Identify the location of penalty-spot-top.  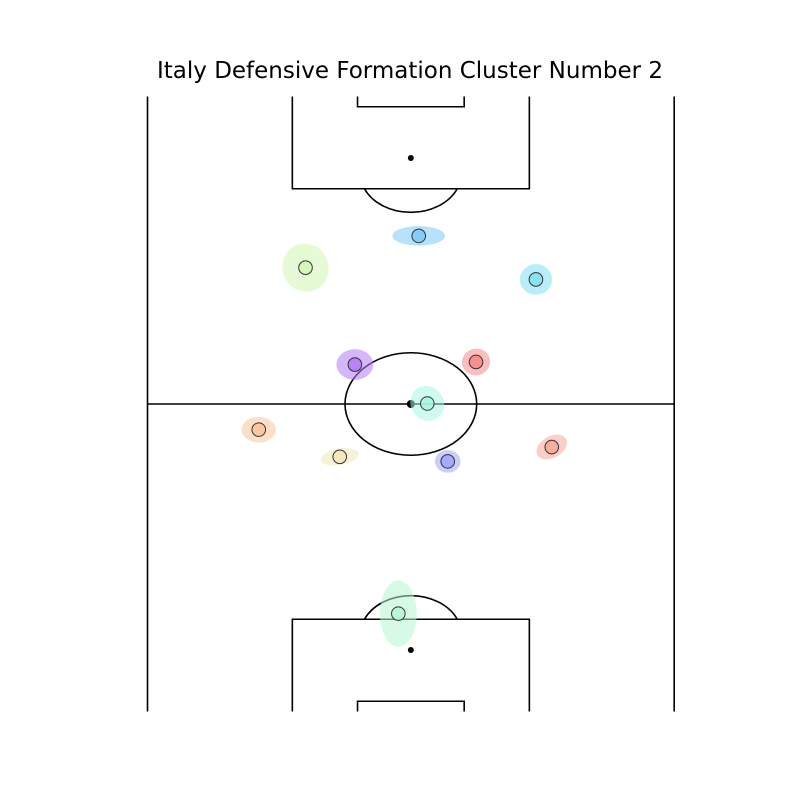
(410, 158).